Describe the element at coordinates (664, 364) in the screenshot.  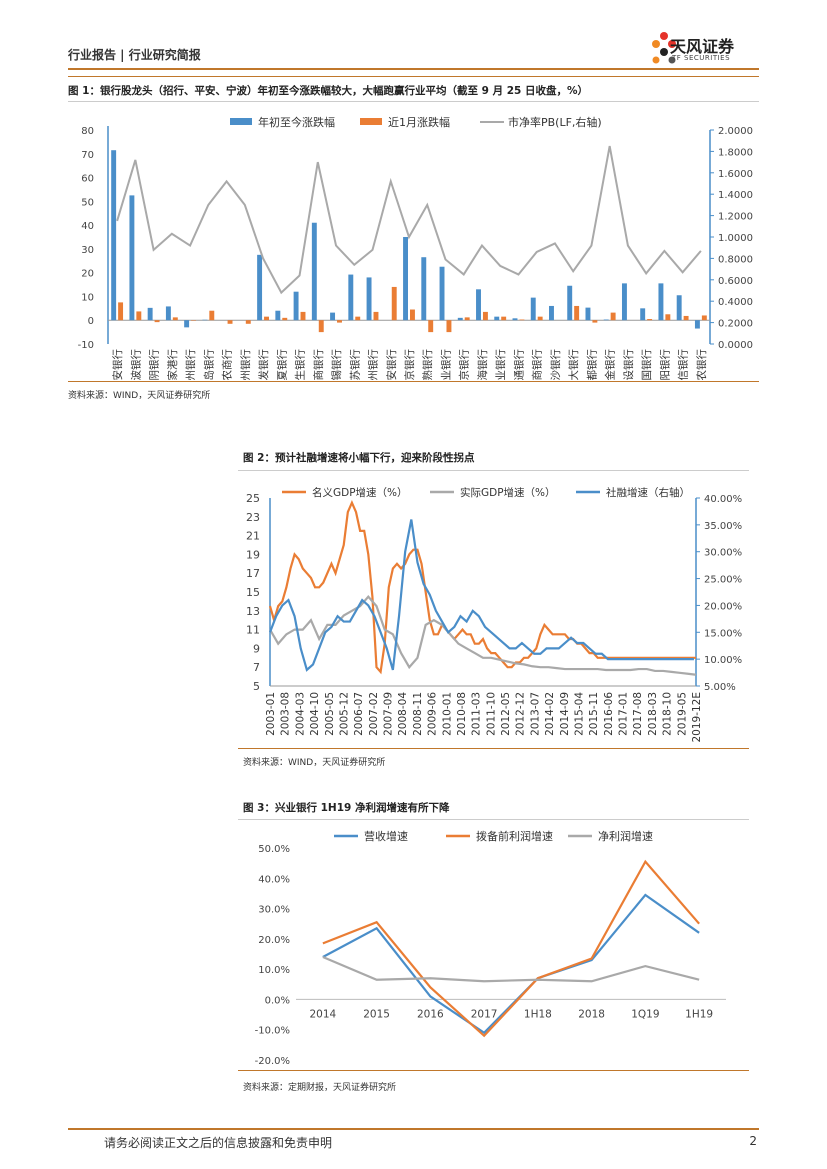
I see `chart1-xtick: 贵阳银行` at that location.